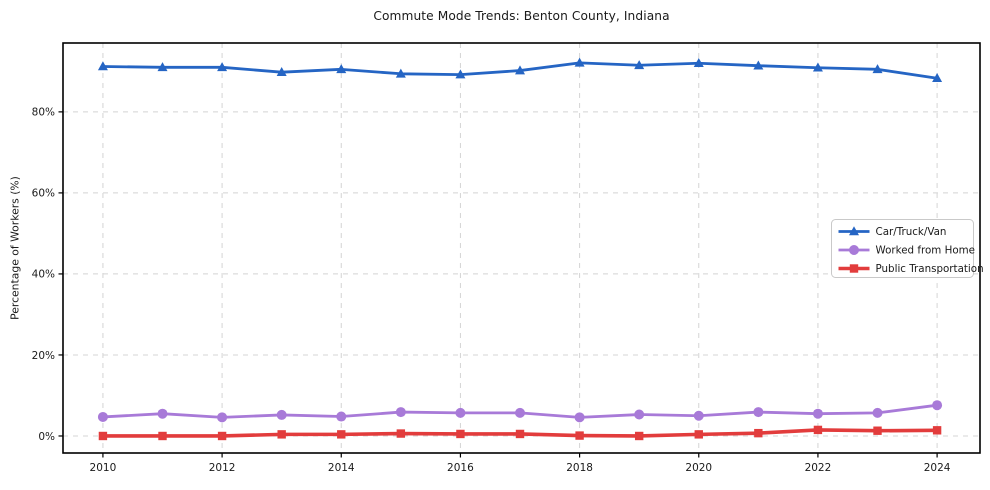 The image size is (990, 490). I want to click on y-tick-label: 80%, so click(43, 113).